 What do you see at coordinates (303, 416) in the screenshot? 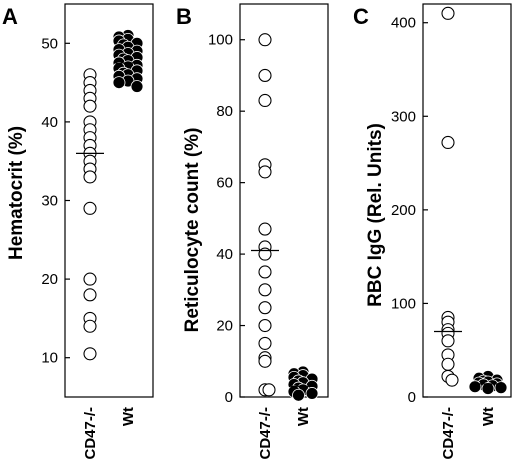
I see `category-label-b: Wt` at bounding box center [303, 416].